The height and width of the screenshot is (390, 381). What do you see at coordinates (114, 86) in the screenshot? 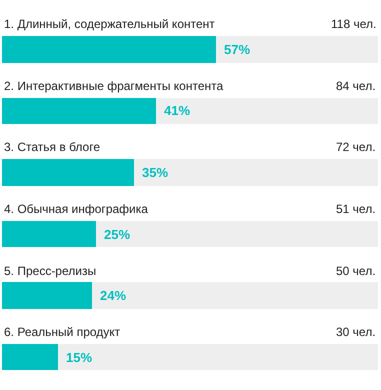
I see `y-tick-label: 2. Интерактивные фрагменты контента` at bounding box center [114, 86].